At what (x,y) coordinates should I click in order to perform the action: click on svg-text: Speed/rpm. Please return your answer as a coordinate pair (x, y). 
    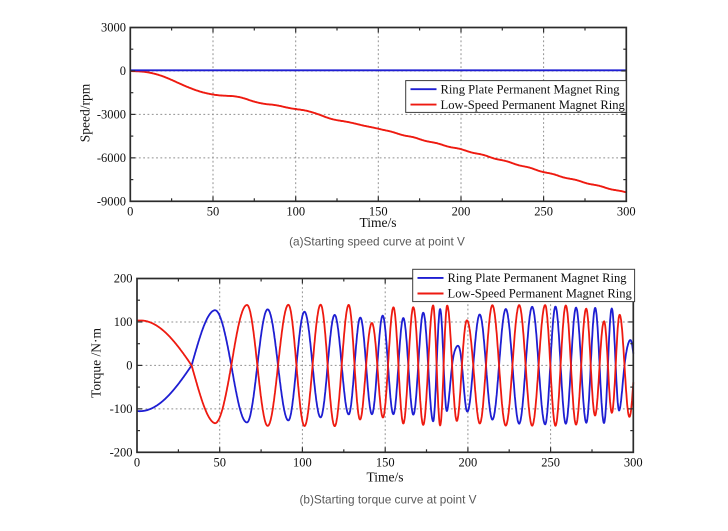
    Looking at the image, I should click on (84, 112).